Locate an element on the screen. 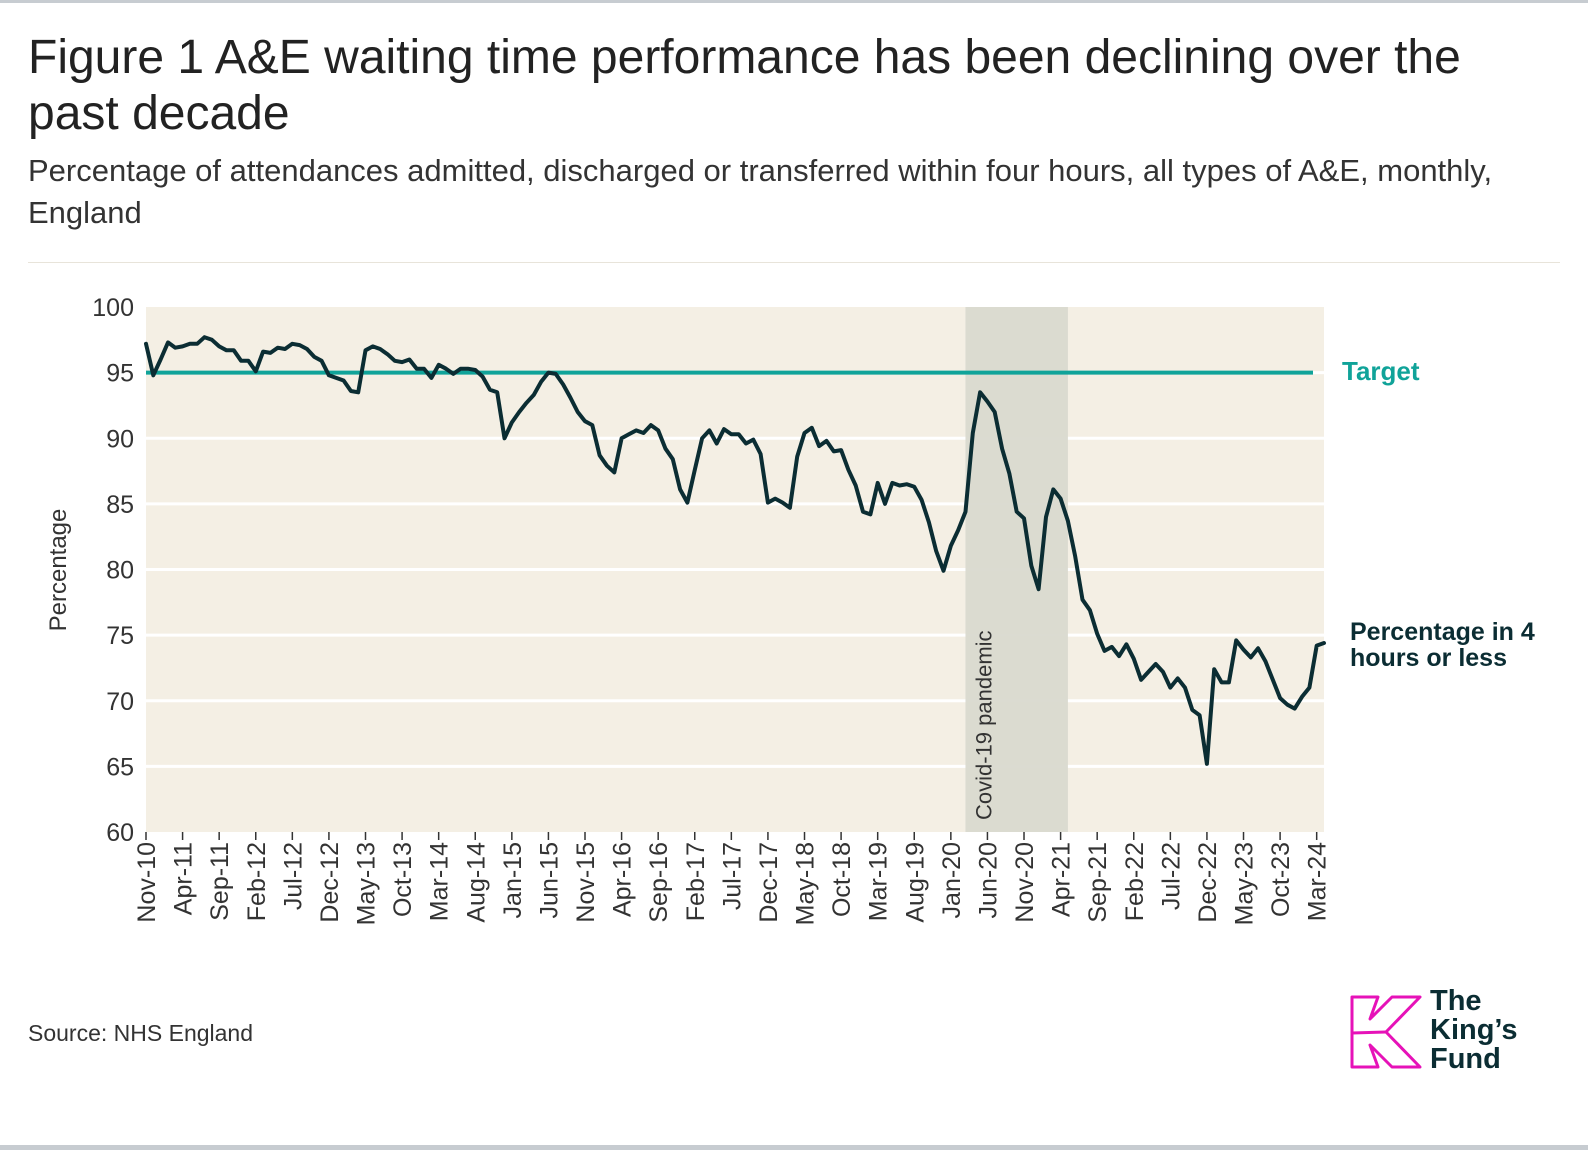 The height and width of the screenshot is (1150, 1588). x-tick-label: Feb-22 is located at coordinates (1135, 881).